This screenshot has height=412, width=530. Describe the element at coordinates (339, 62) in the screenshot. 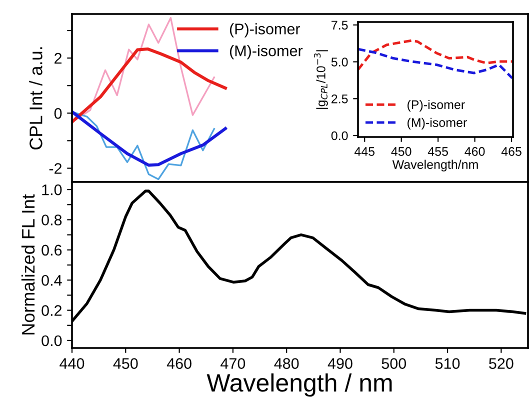

I see `y-tick-label: 5.0` at that location.